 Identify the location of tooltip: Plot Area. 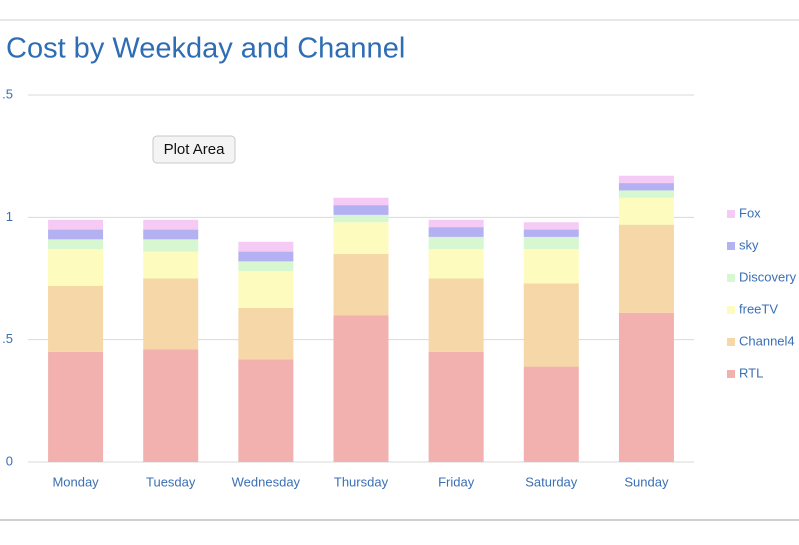
(194, 149).